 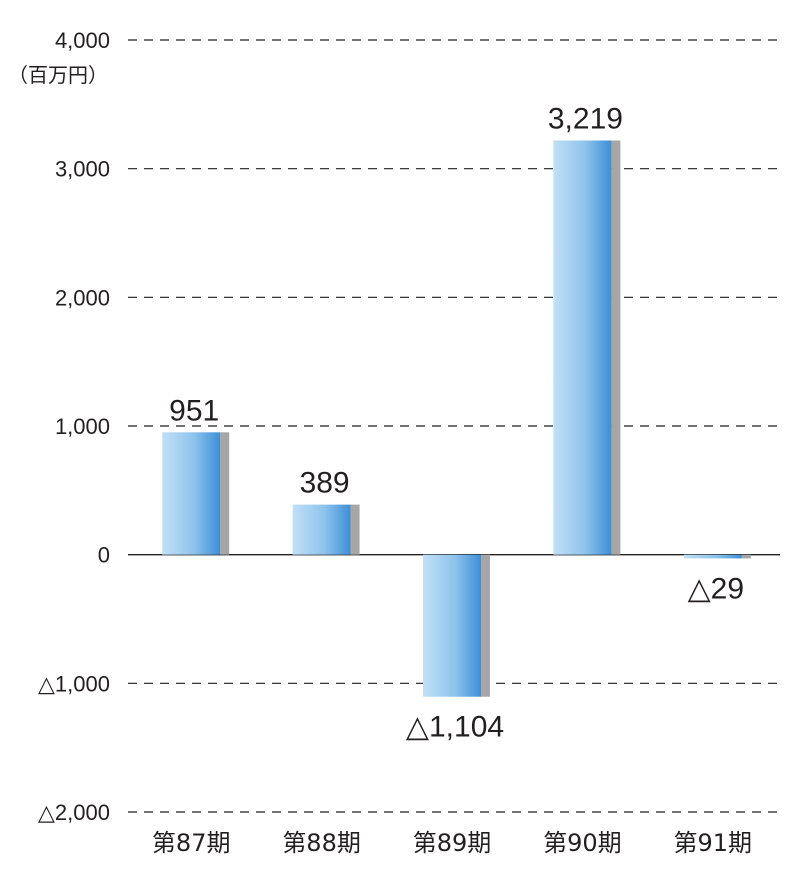 What do you see at coordinates (452, 843) in the screenshot?
I see `x-category-label: 第89期` at bounding box center [452, 843].